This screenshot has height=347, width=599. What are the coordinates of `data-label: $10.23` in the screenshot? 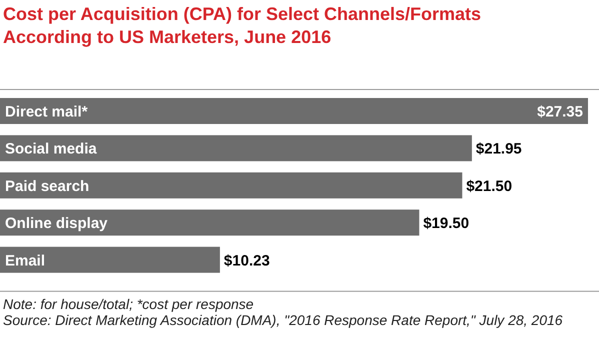 It's located at (247, 261).